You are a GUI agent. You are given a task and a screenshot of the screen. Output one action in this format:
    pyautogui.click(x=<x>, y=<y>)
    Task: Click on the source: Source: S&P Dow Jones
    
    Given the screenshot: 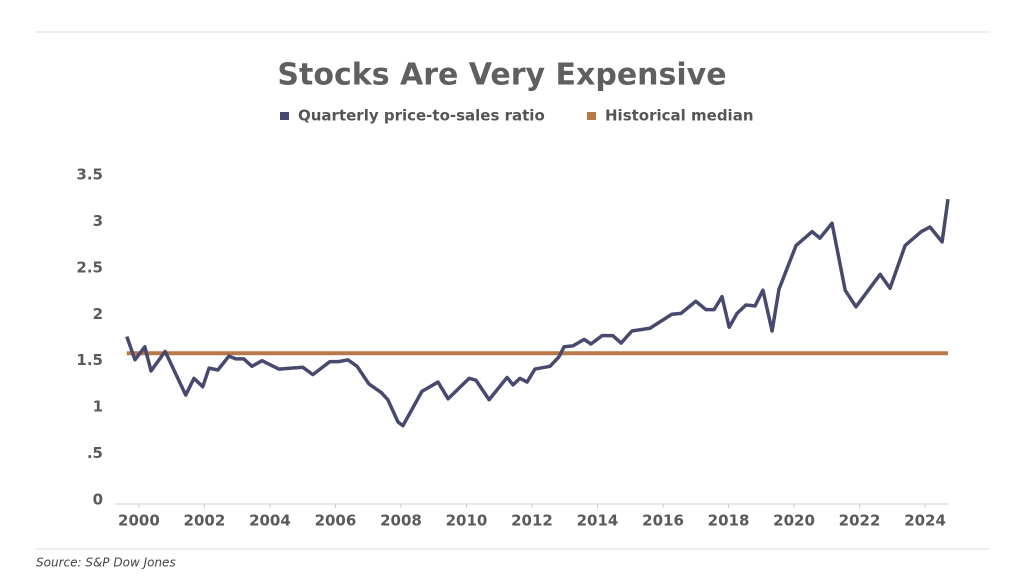 What is the action you would take?
    pyautogui.click(x=106, y=563)
    